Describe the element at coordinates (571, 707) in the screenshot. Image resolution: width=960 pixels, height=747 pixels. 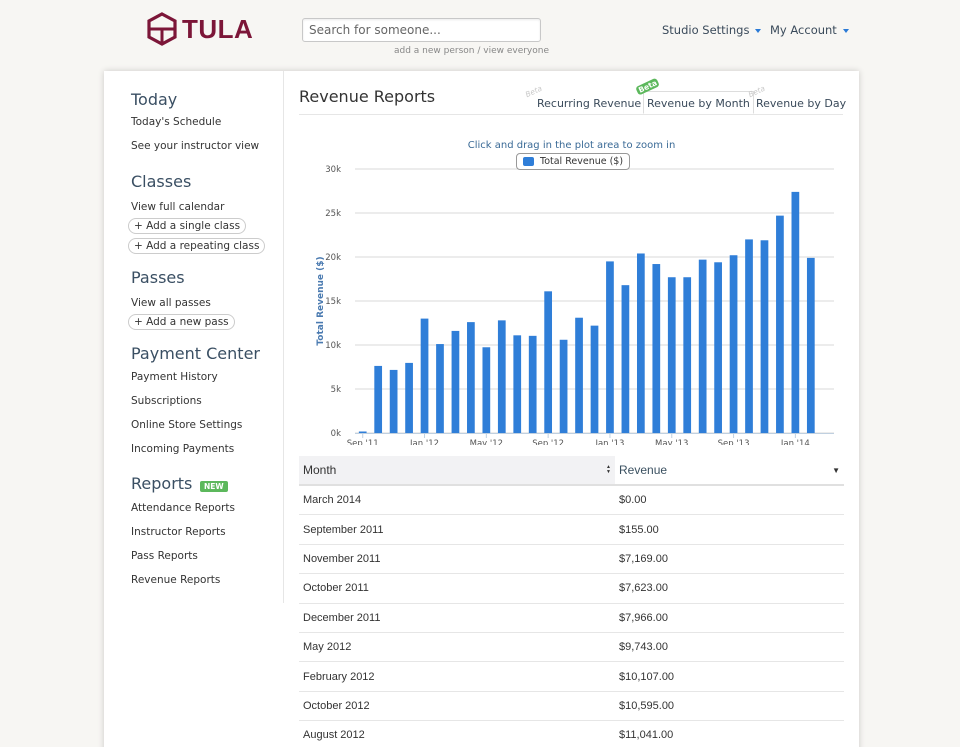
I see `table-row: October 2012 $10,595.00` at that location.